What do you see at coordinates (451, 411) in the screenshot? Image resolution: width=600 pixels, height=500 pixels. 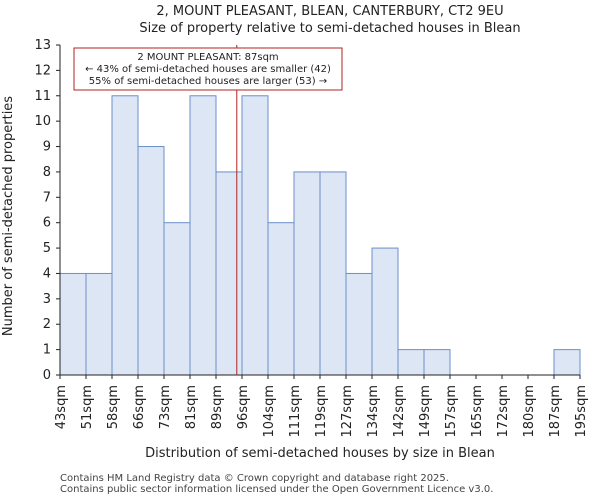 I see `x-tick-label: 157sqm` at bounding box center [451, 411].